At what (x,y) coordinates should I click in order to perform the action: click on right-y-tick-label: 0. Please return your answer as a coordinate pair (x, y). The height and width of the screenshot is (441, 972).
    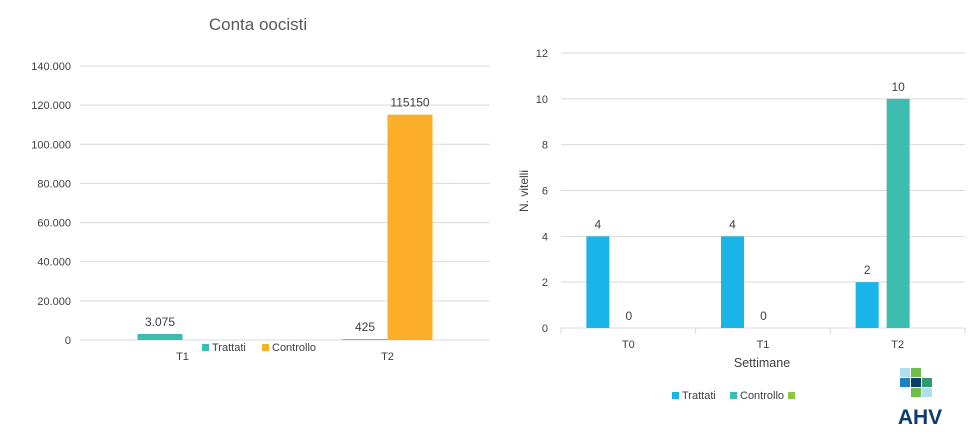
    Looking at the image, I should click on (545, 329).